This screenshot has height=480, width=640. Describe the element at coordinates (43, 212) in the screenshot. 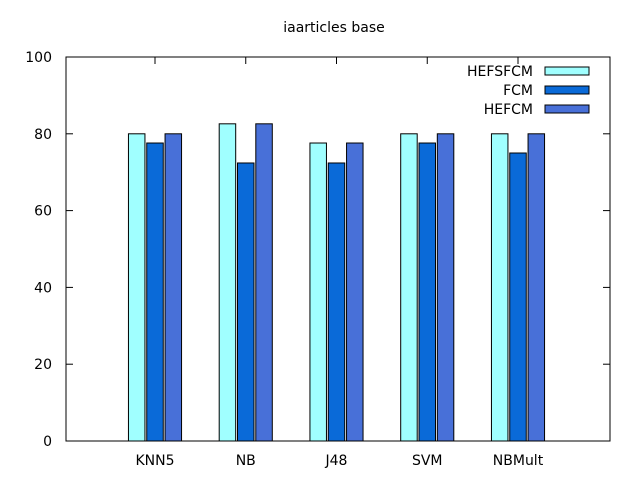

I see `y-tick-label: 60` at that location.